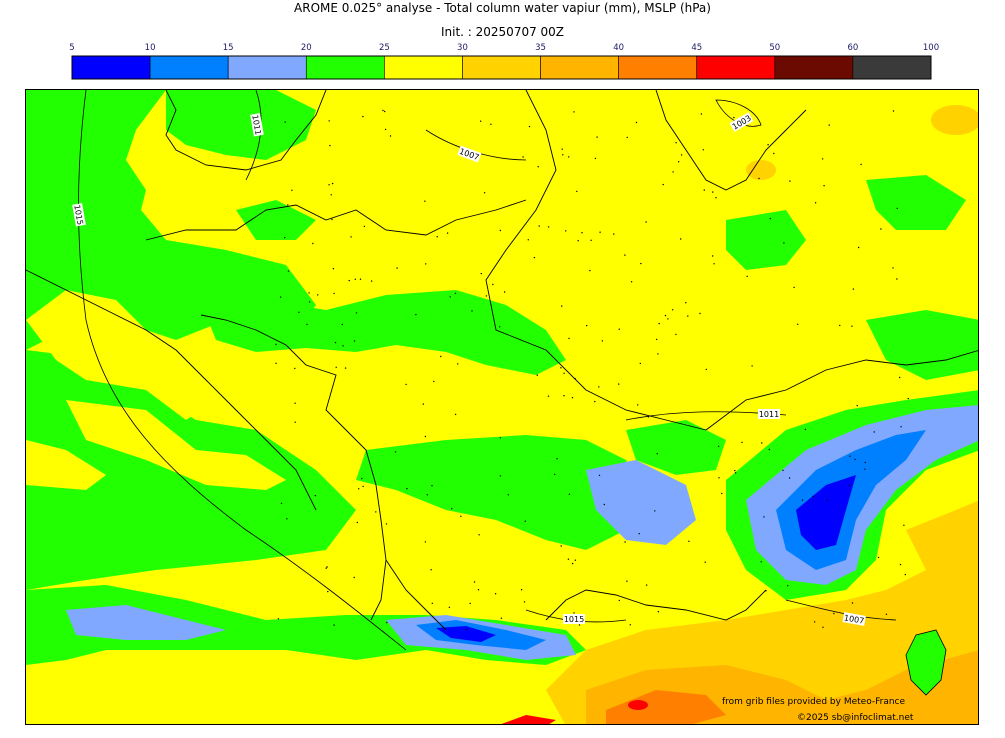 The width and height of the screenshot is (1005, 738). What do you see at coordinates (306, 48) in the screenshot?
I see `colorbar-tick-label: 20` at bounding box center [306, 48].